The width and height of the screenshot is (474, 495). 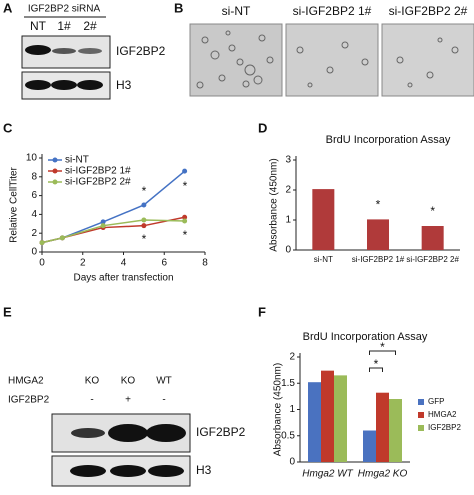 What do you see at coordinates (14, 204) in the screenshot?
I see `y-axis-title: Relative CellTiter` at bounding box center [14, 204].